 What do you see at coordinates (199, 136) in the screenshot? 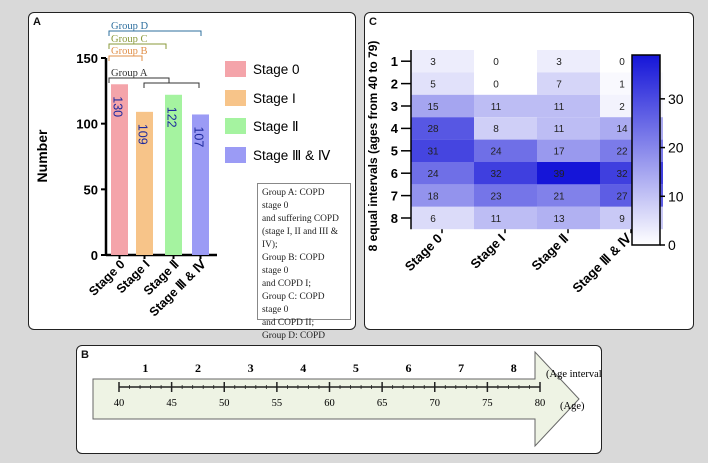
I see `bar-value-label: 107` at bounding box center [199, 136].